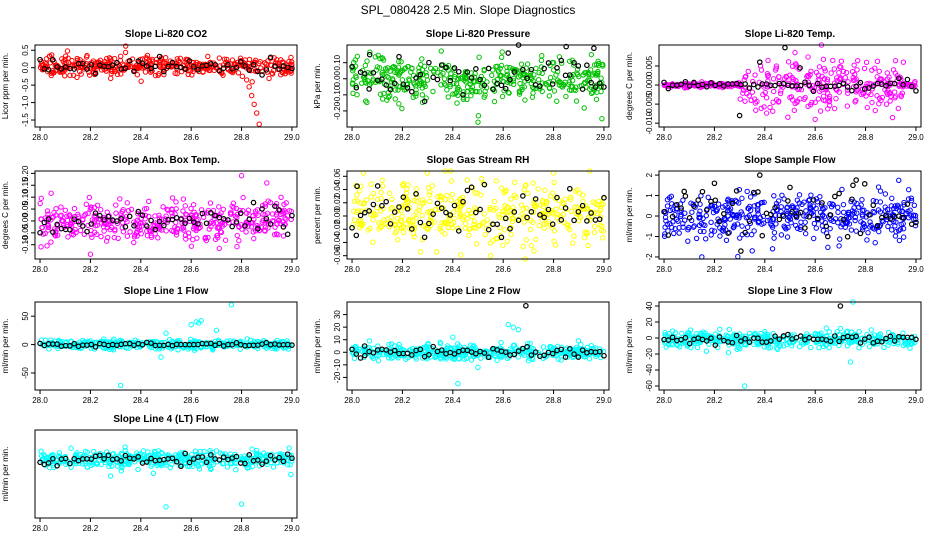 This screenshot has width=936, height=540. What do you see at coordinates (25, 232) in the screenshot?
I see `y-tick-label: -0.05` at bounding box center [25, 232].